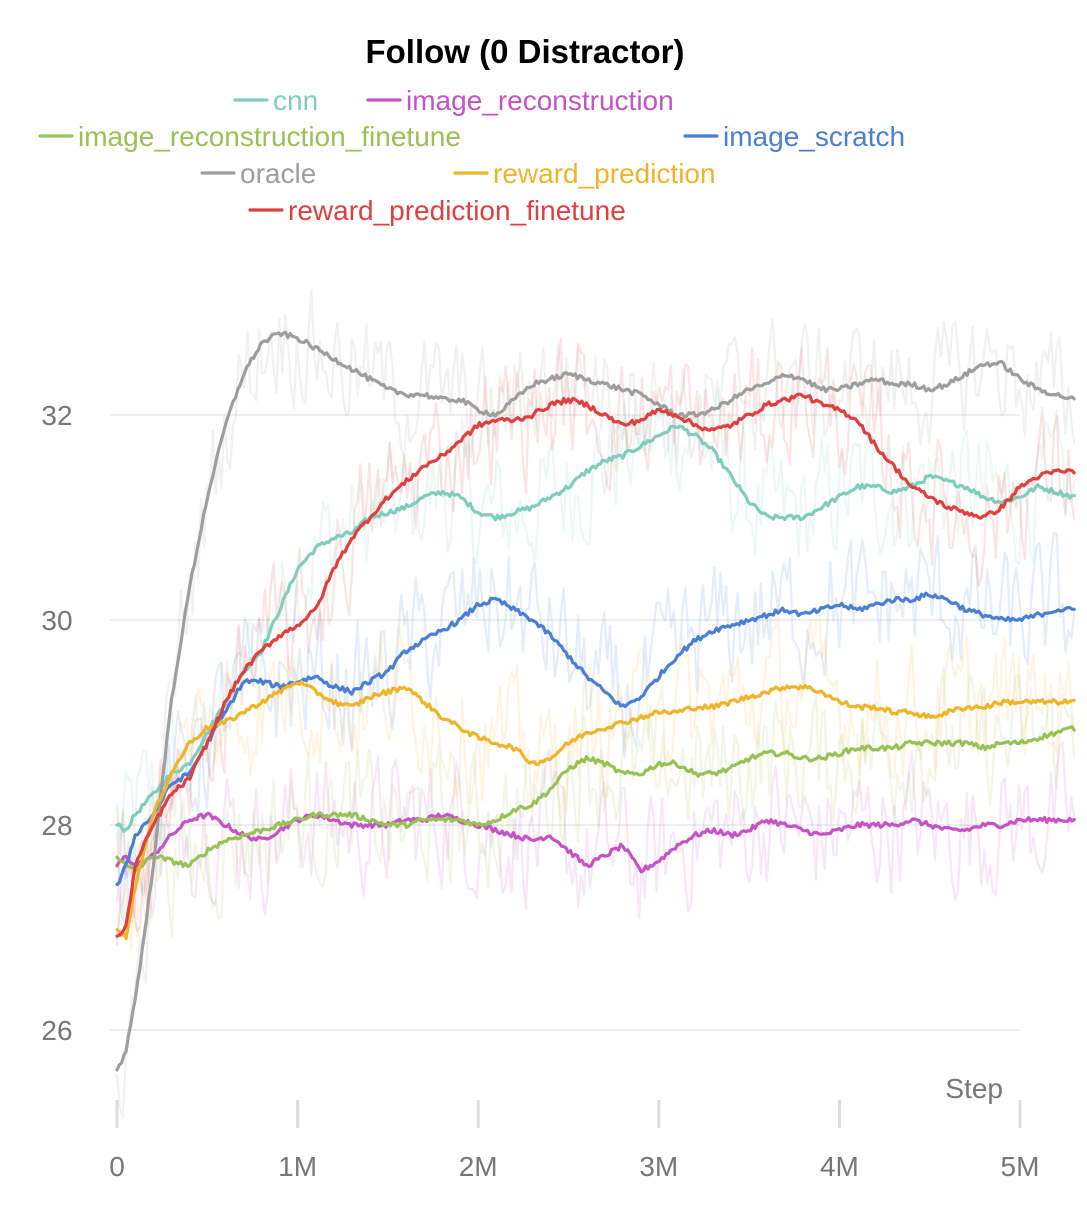 The image size is (1087, 1208). I want to click on series-raw-image_reconstruction, so click(595, 830).